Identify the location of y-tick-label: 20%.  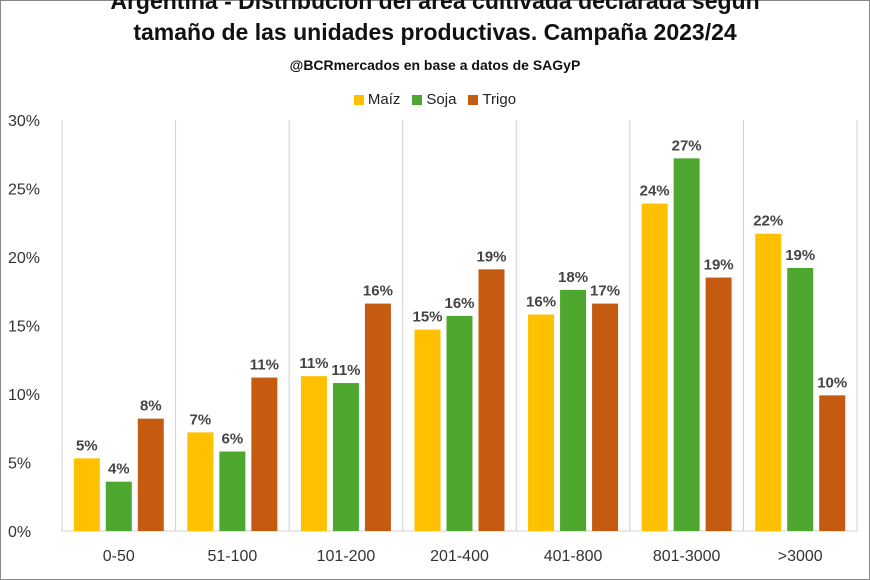
(24, 258).